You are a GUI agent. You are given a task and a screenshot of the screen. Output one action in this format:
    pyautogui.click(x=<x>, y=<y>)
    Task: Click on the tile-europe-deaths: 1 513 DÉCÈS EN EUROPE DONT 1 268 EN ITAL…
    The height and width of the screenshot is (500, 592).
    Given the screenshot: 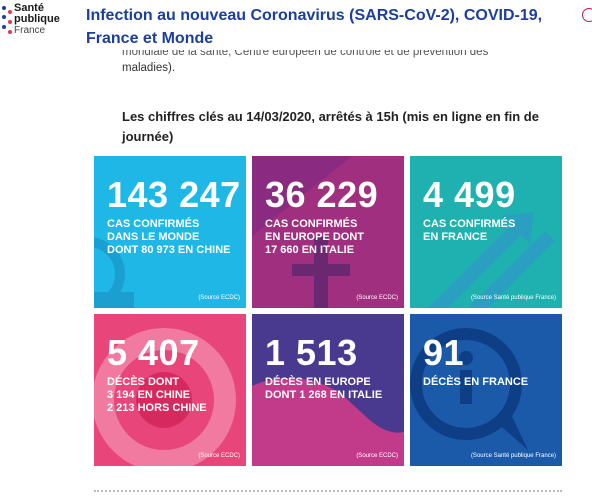 What is the action you would take?
    pyautogui.click(x=328, y=390)
    